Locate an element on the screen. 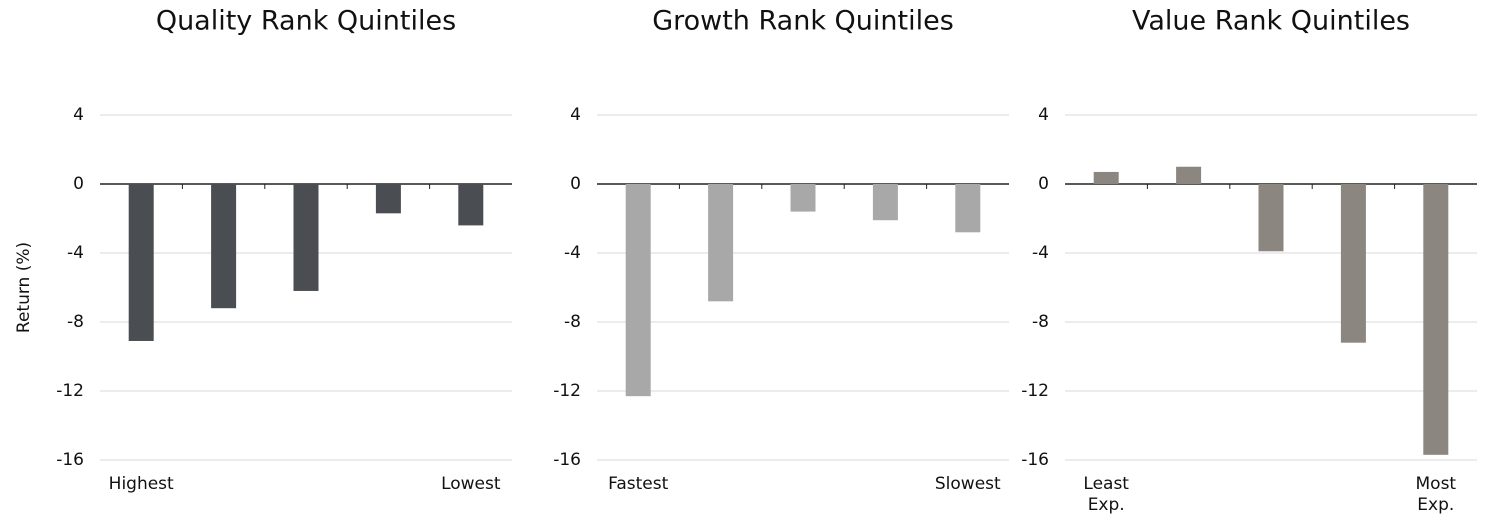 The width and height of the screenshot is (1485, 525). x-tick-label-box: Highest is located at coordinates (141, 484).